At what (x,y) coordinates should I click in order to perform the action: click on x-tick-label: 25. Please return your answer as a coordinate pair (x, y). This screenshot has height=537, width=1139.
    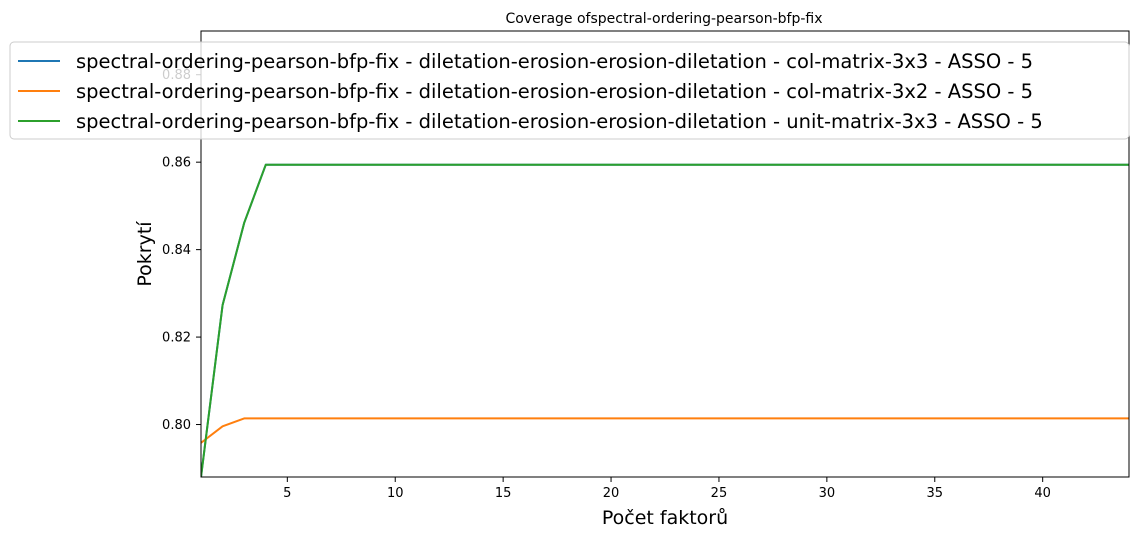
    Looking at the image, I should click on (719, 493).